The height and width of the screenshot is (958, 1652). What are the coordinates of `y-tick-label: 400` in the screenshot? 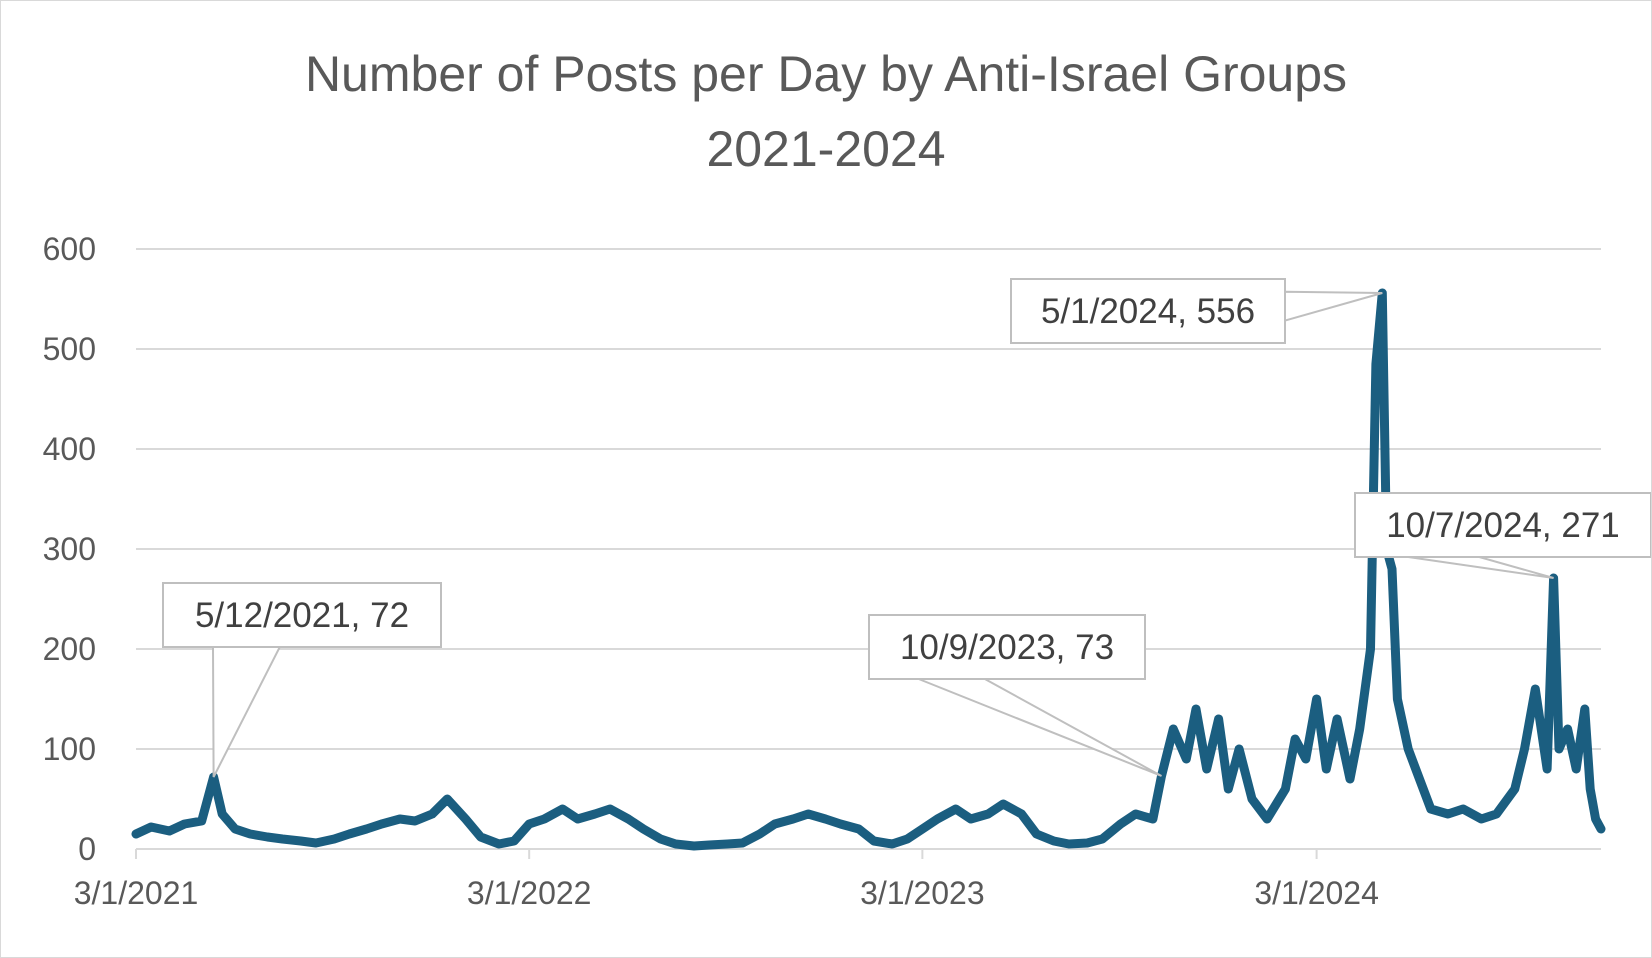 It's located at (69, 449).